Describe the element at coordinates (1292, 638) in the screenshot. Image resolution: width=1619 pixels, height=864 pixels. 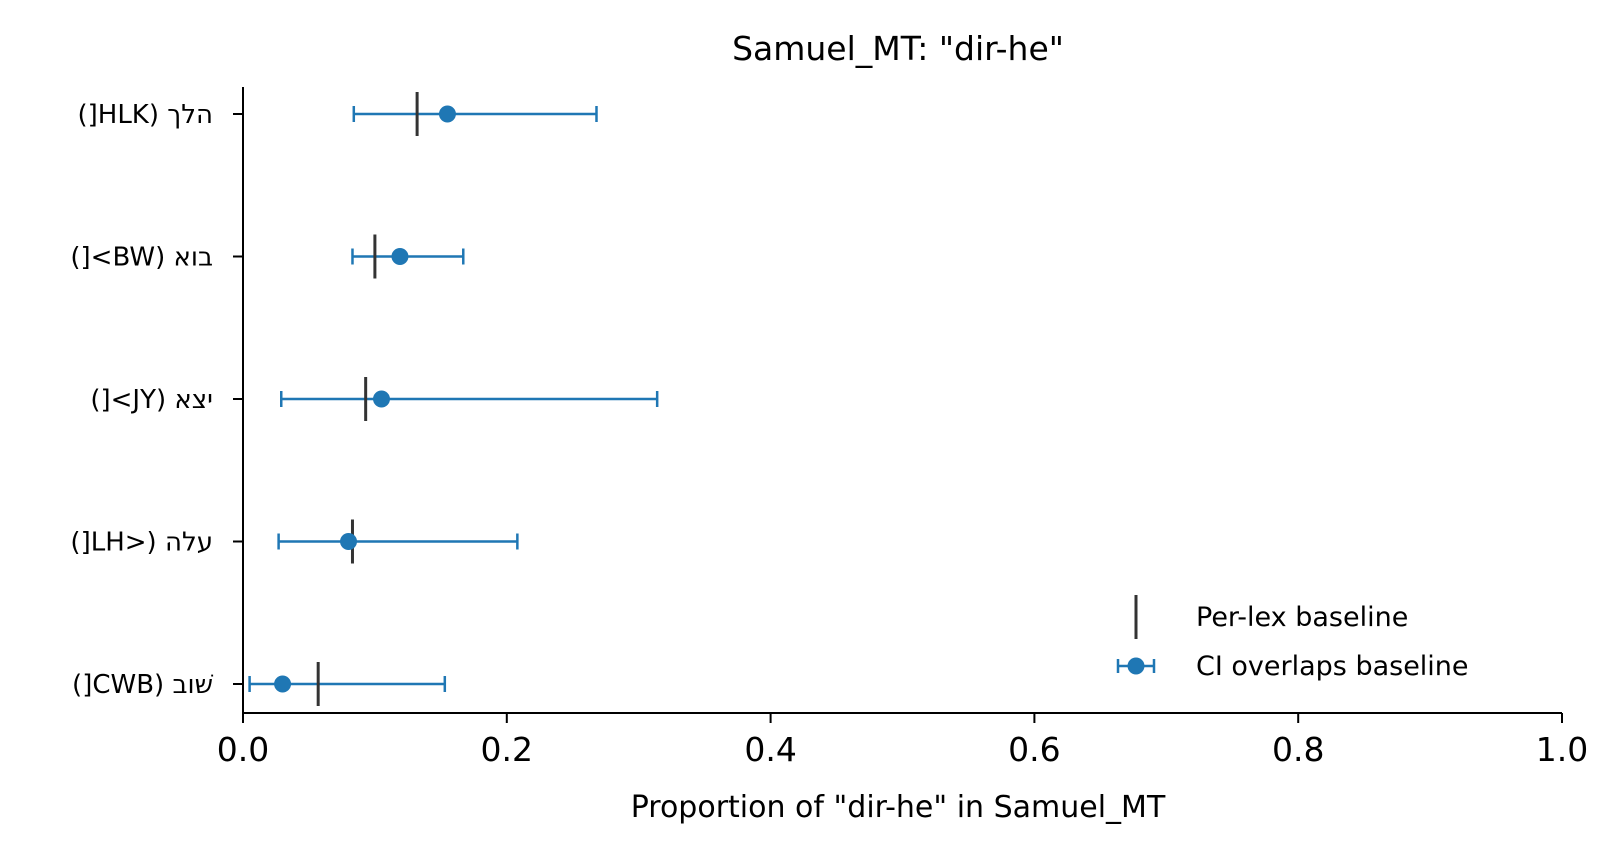
I see `legend: Per-lex baseline CI overlaps baseline` at that location.